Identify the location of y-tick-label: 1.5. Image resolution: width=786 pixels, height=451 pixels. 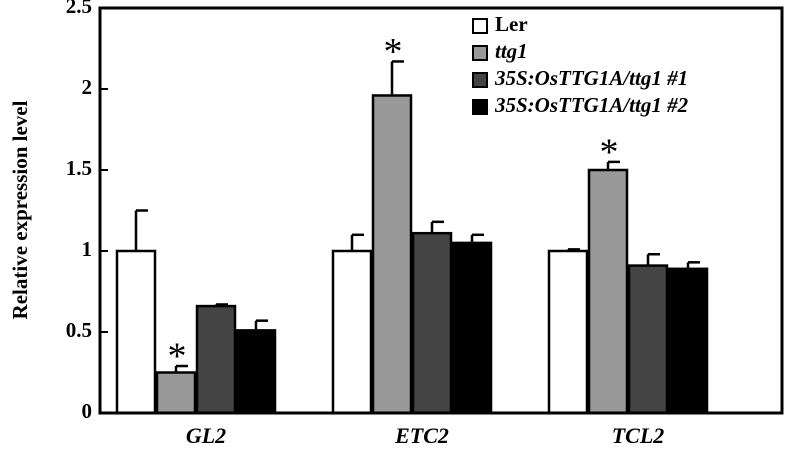
(79, 168).